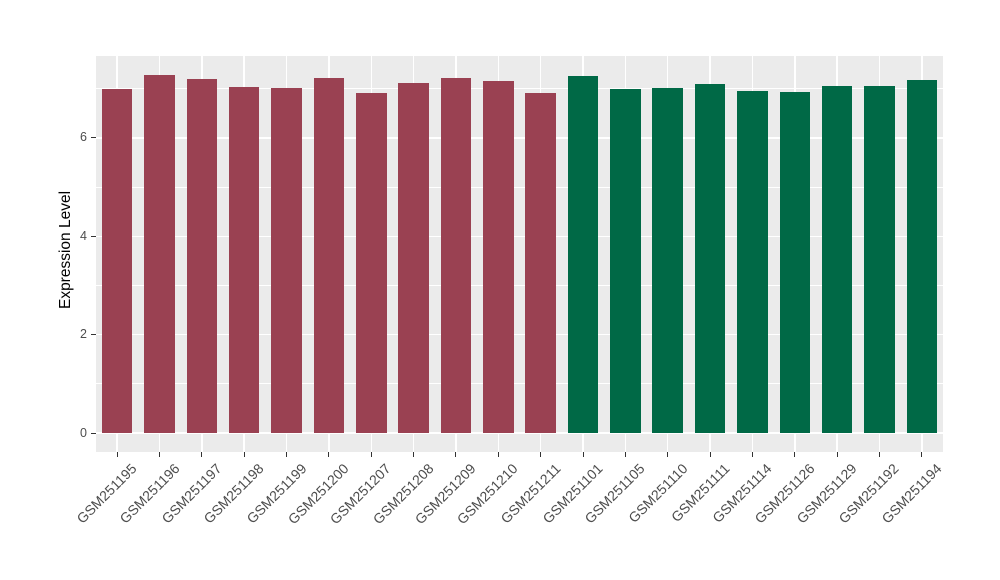 Image resolution: width=1000 pixels, height=580 pixels. I want to click on bar-GSM251105, so click(625, 261).